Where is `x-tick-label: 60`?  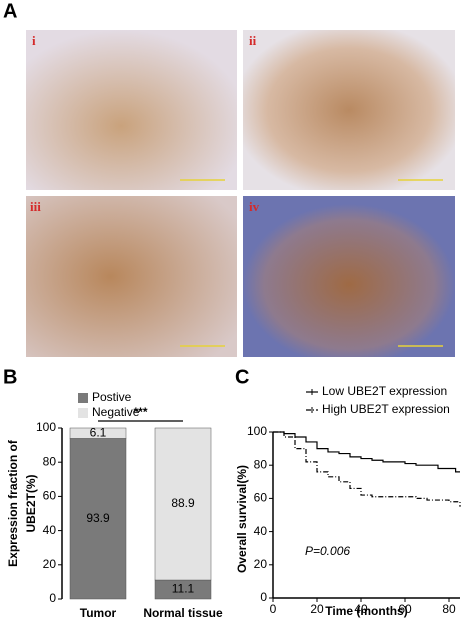
x-tick-label: 60 is located at coordinates (405, 609).